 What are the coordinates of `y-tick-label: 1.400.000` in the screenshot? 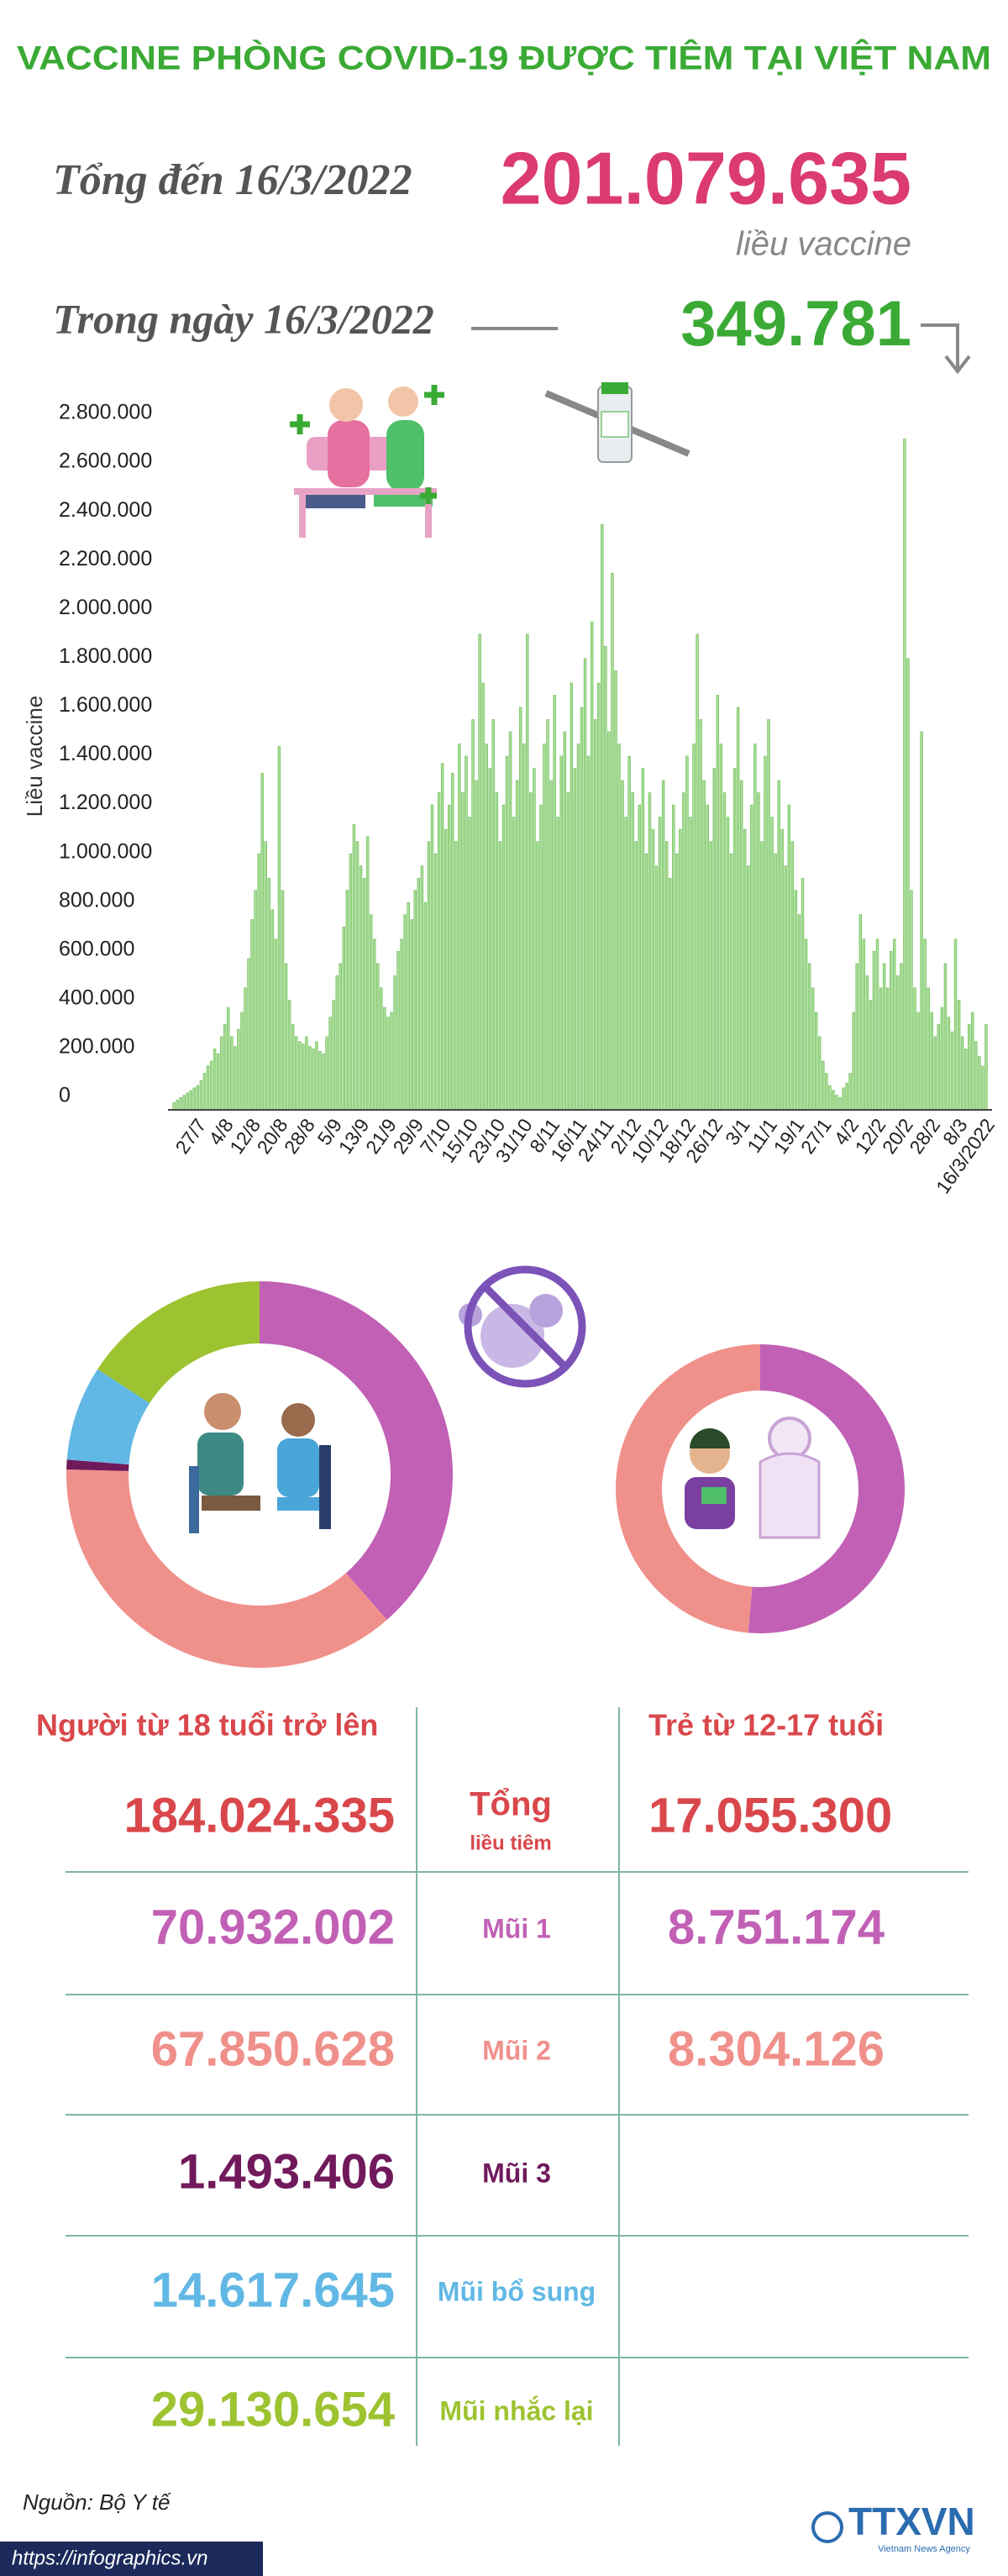 It's located at (105, 753).